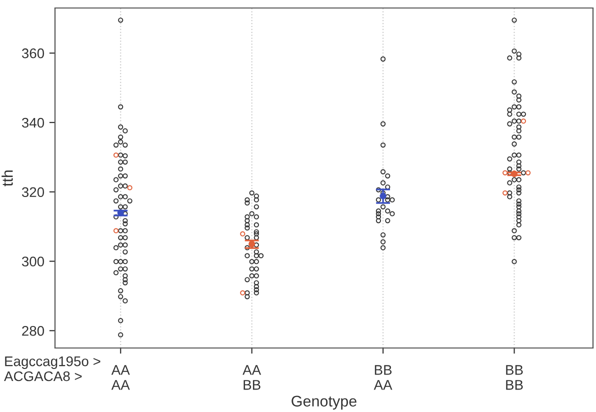 The image size is (596, 412). Describe the element at coordinates (52, 369) in the screenshot. I see `text: Eagccag195o > ACGACA8 >` at that location.